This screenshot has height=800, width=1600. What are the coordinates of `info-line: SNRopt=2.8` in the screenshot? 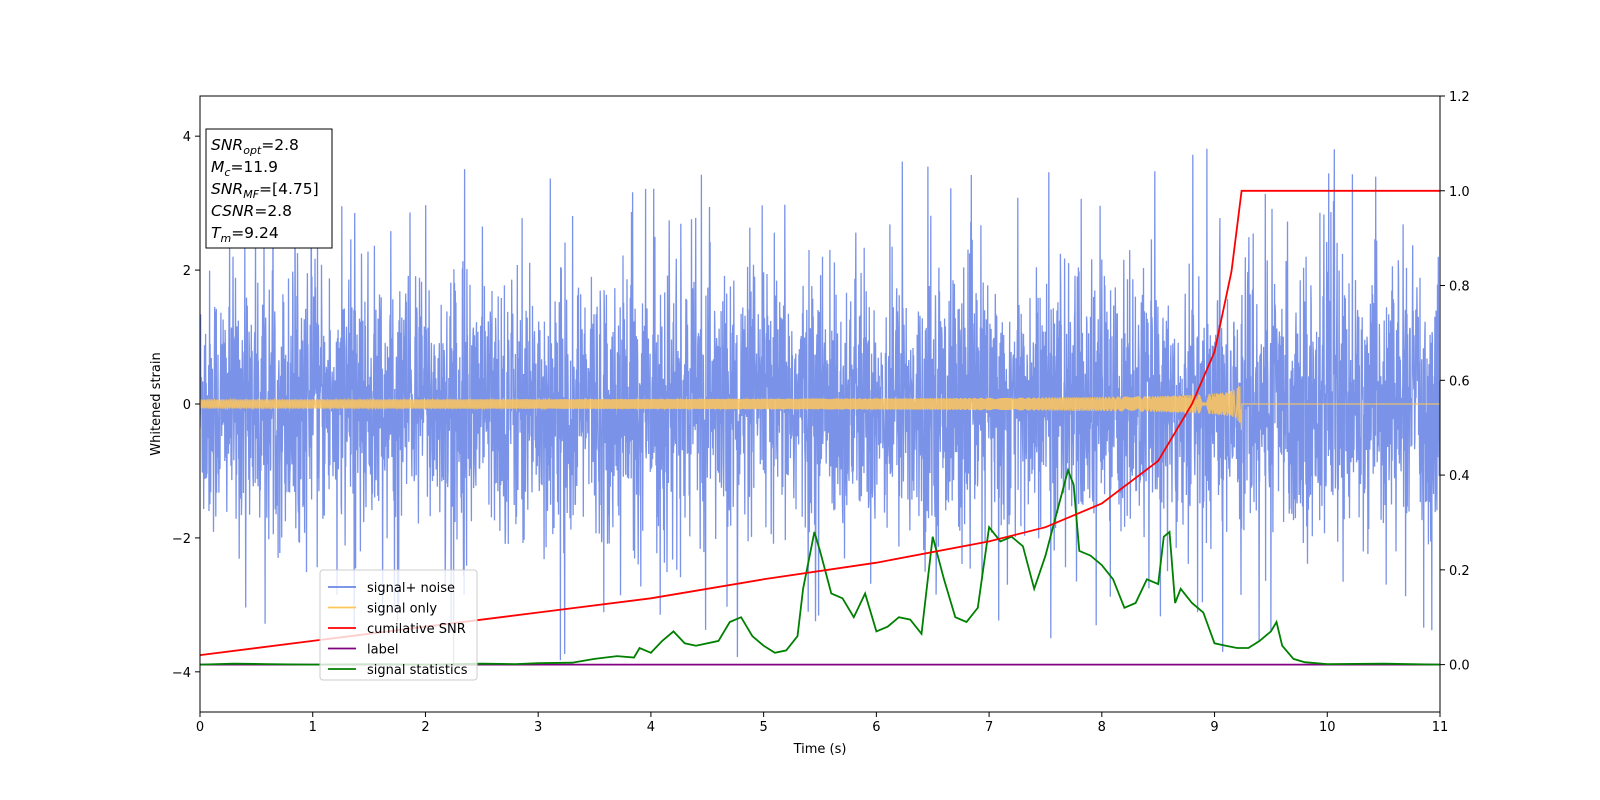 It's located at (255, 146).